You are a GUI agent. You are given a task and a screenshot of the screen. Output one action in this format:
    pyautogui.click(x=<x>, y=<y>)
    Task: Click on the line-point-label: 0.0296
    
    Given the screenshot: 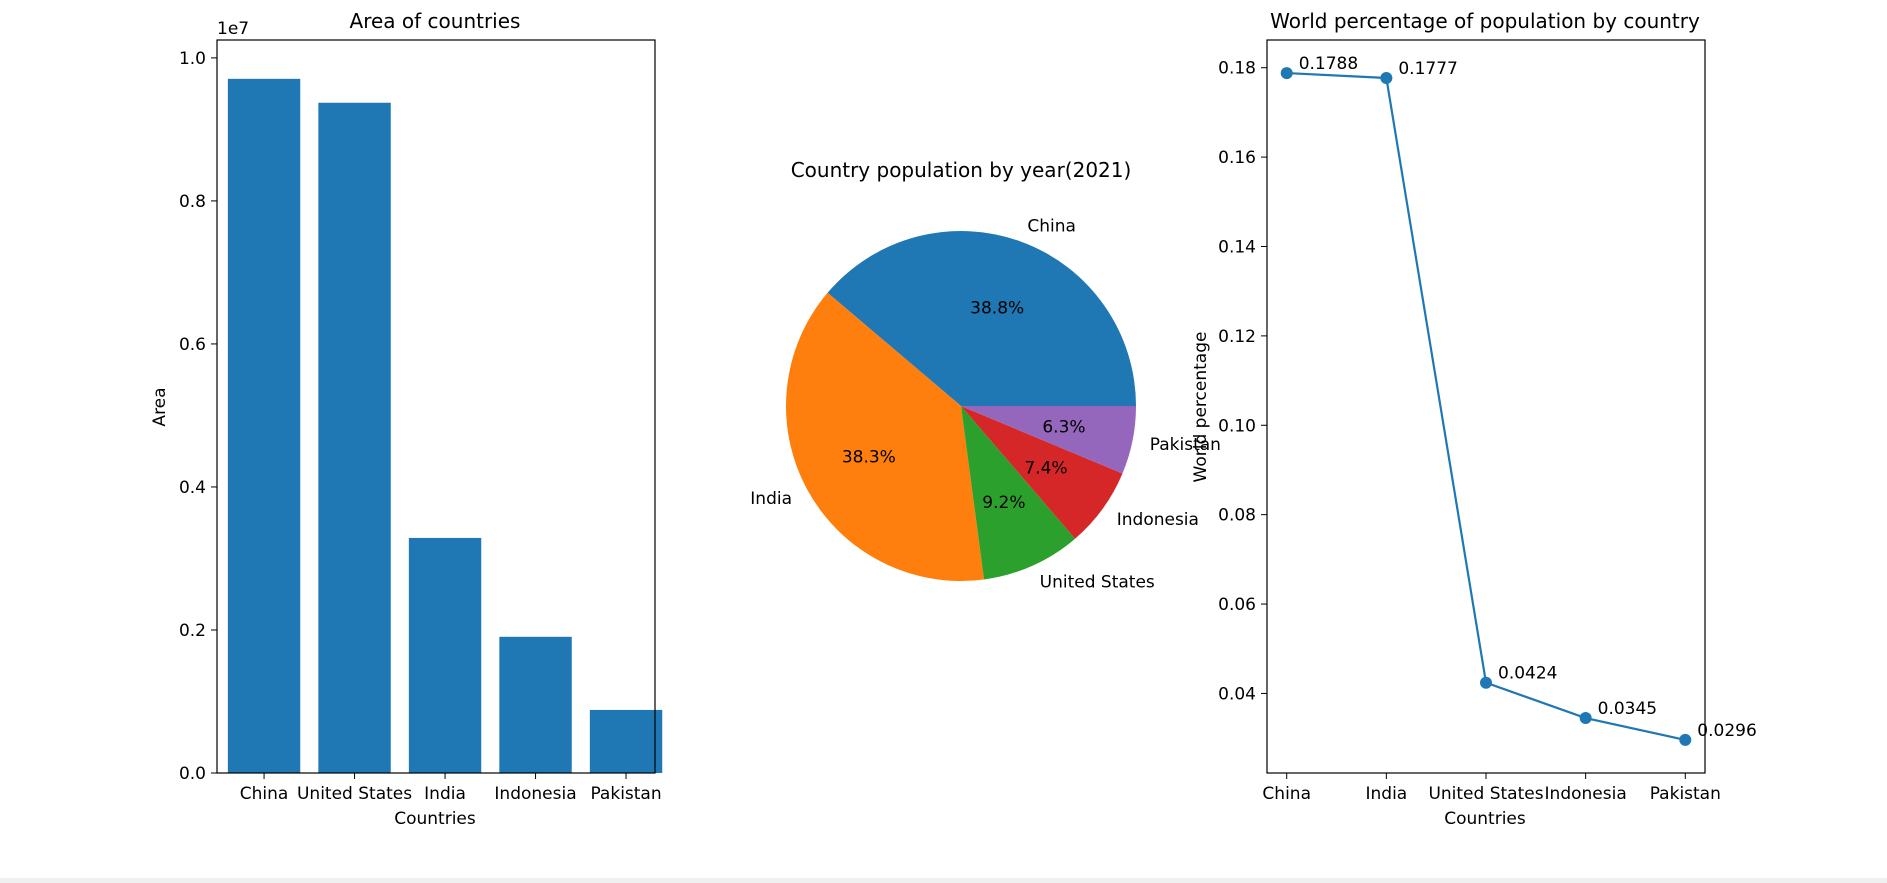 What is the action you would take?
    pyautogui.click(x=1726, y=731)
    